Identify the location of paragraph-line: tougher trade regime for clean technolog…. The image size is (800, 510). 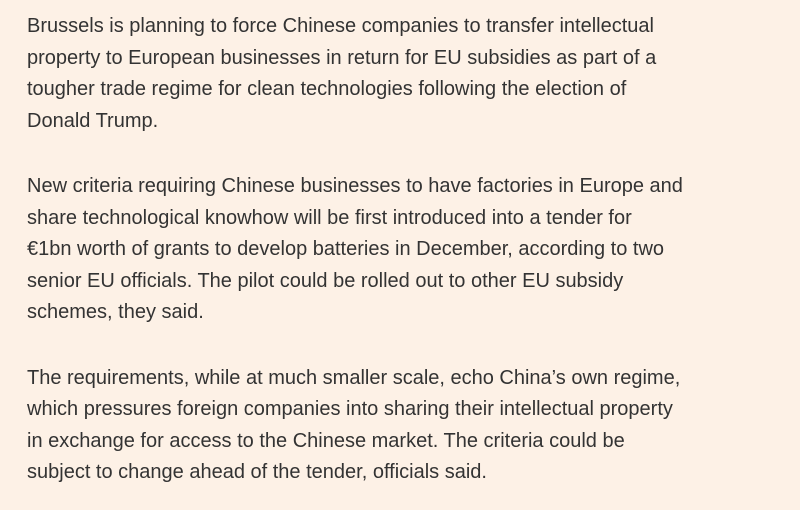
(327, 89).